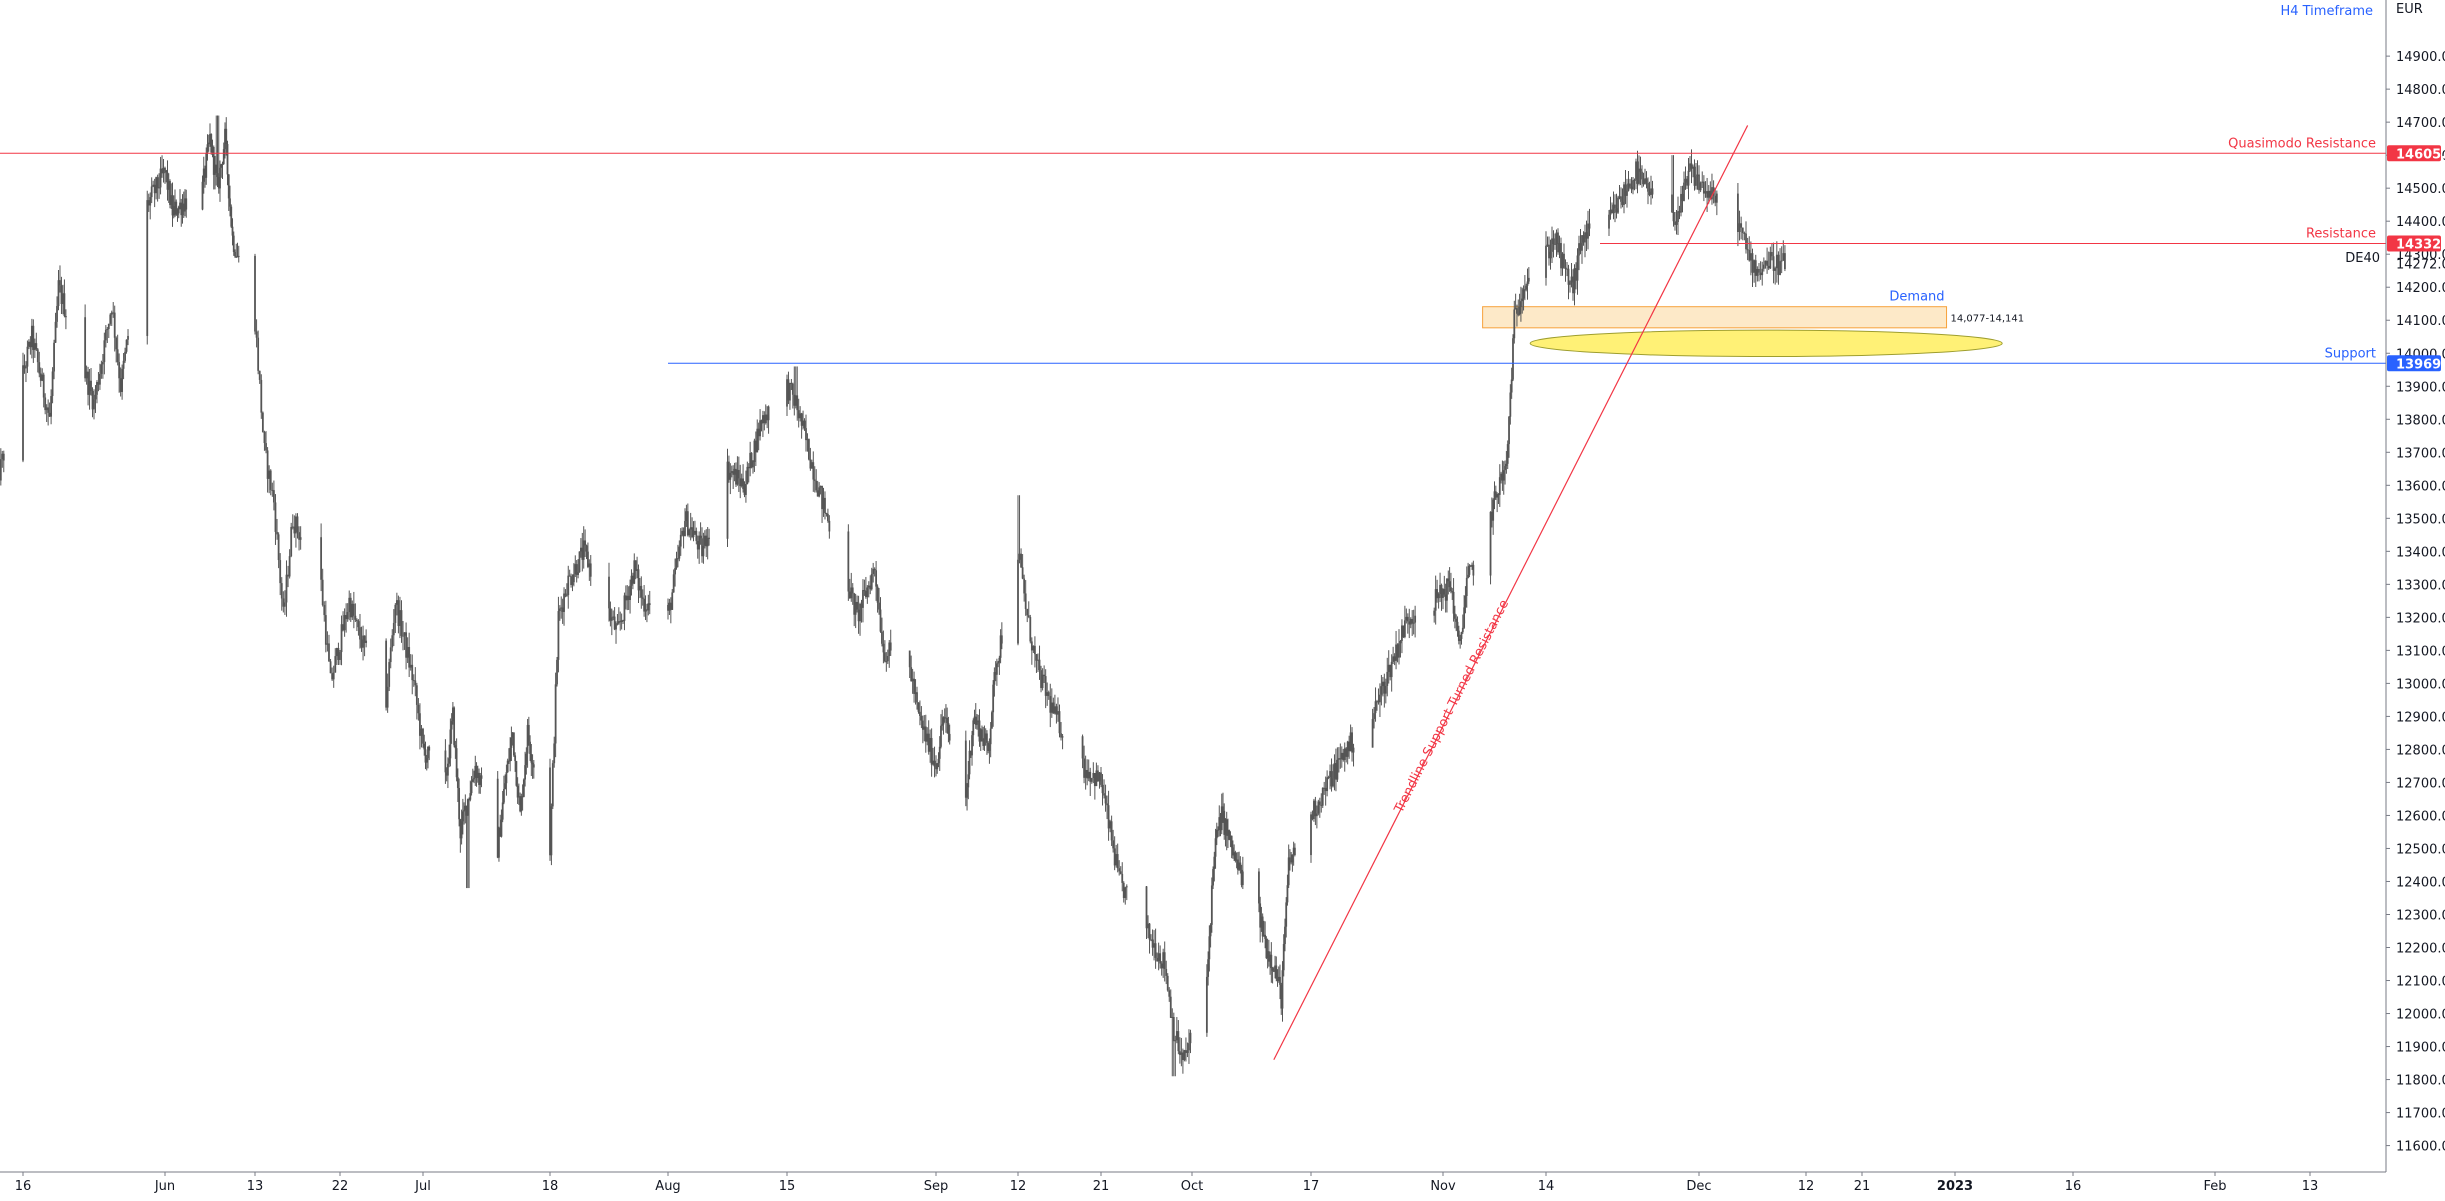 The width and height of the screenshot is (2445, 1201). I want to click on price-tick-label: 13500.0, so click(2420, 519).